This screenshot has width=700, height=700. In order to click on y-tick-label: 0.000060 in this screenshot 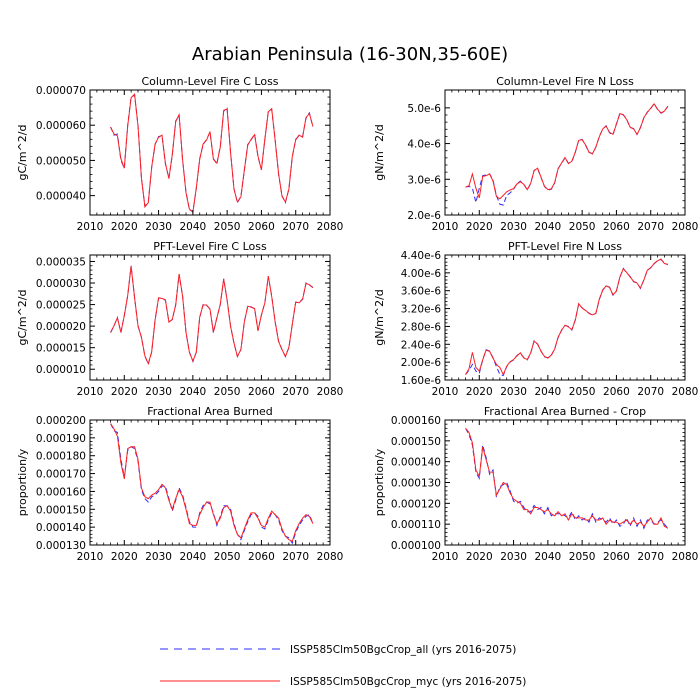, I will do `click(61, 126)`.